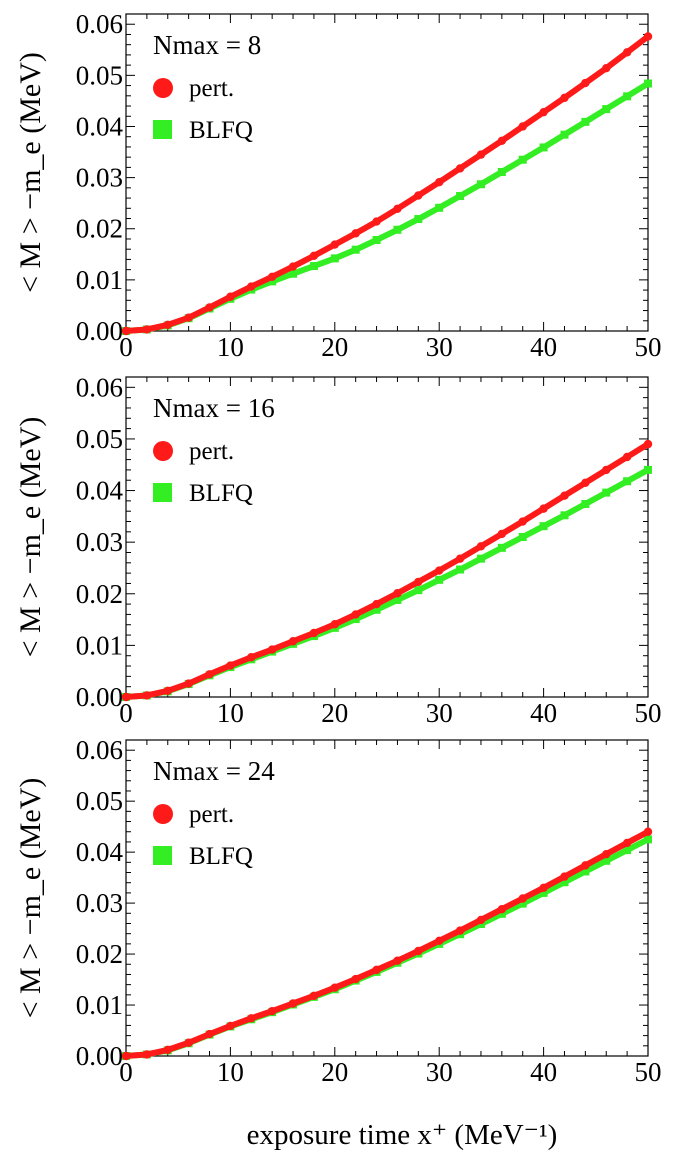  I want to click on y-tick-label: 0.06, so click(99, 387).